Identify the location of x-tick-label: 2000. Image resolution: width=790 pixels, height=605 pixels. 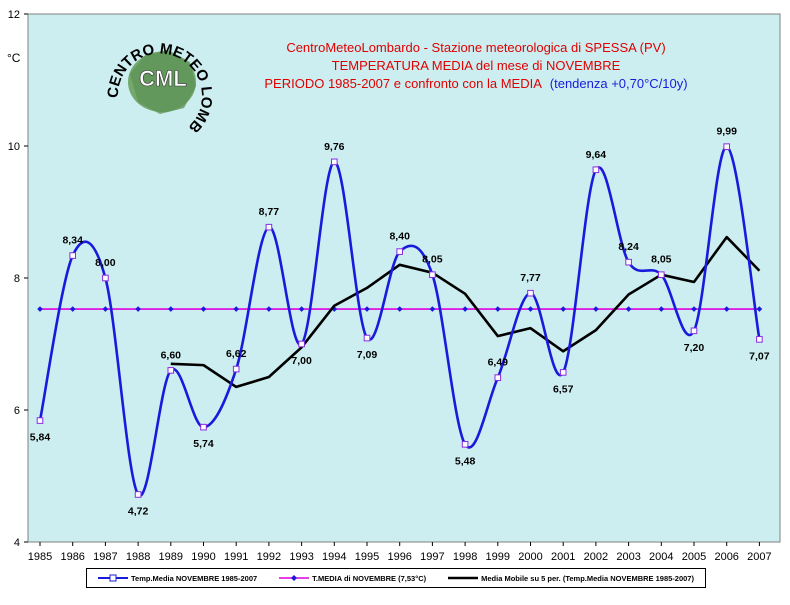
(530, 557).